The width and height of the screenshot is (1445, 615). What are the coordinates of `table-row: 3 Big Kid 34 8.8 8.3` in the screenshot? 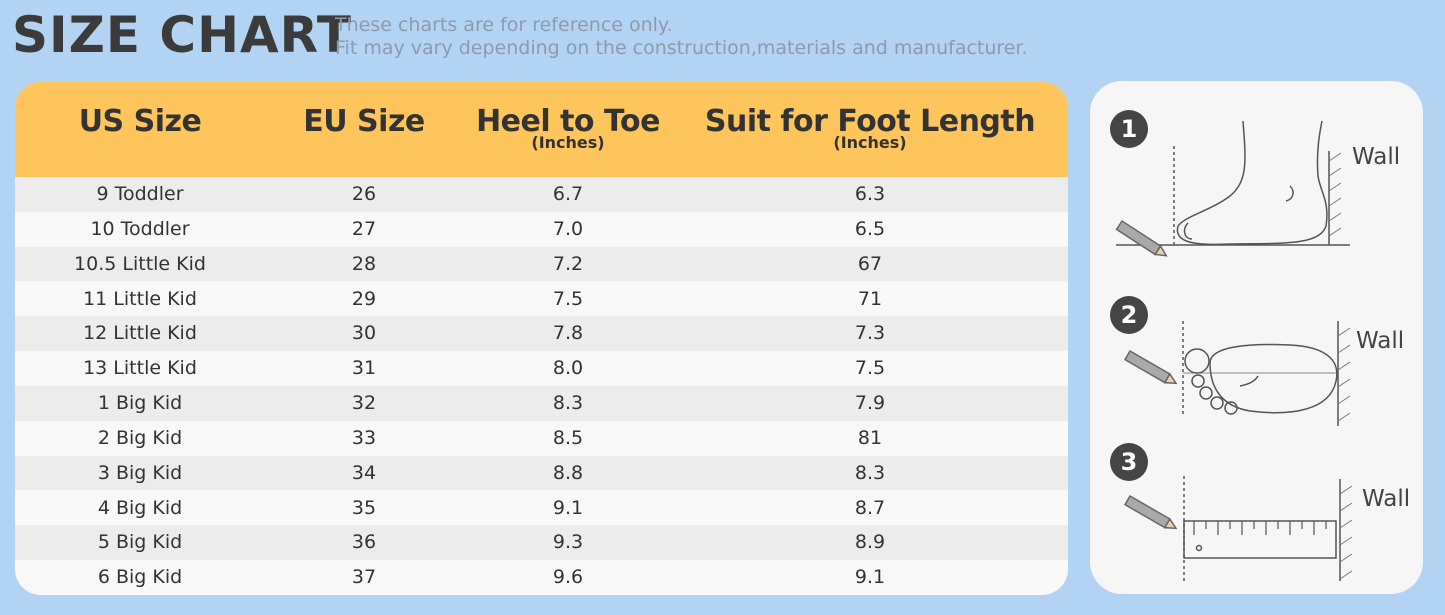 It's located at (541, 473).